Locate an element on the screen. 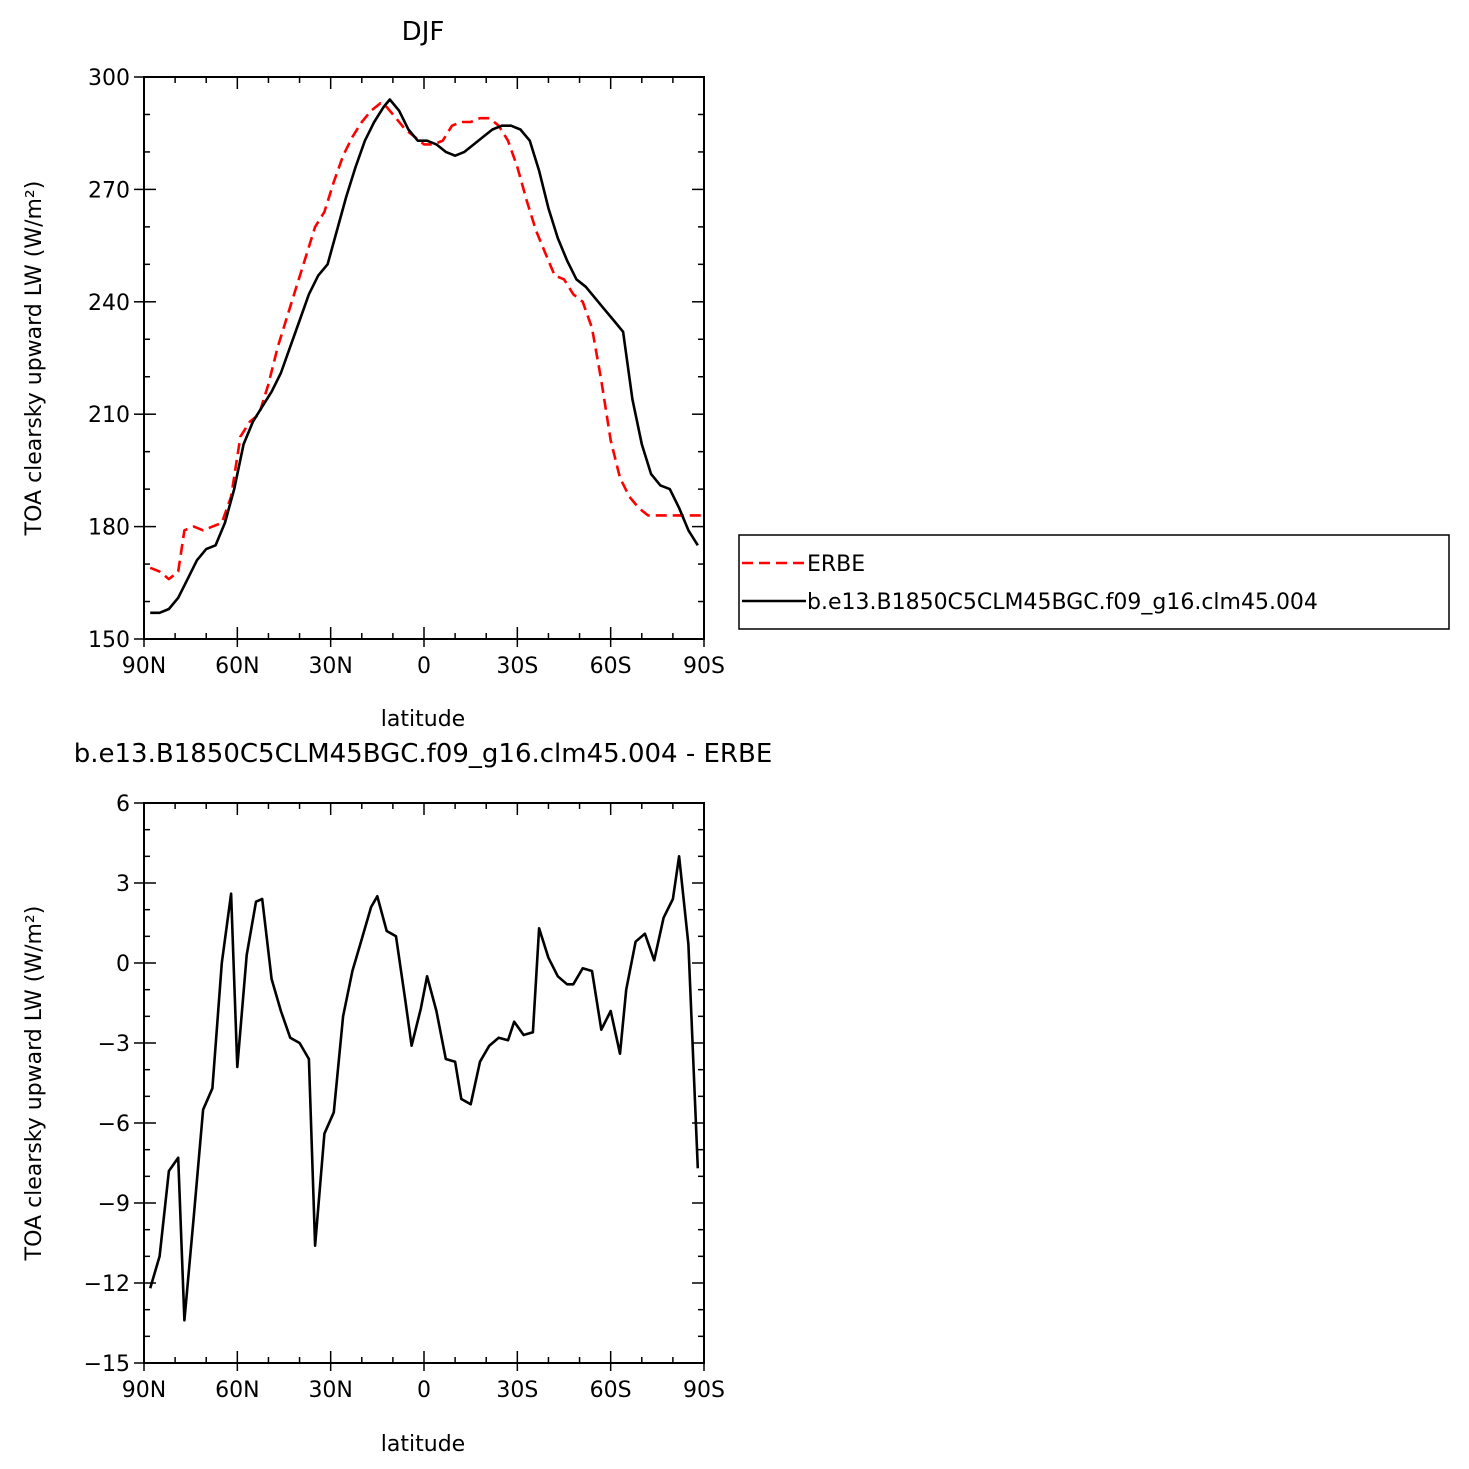 This screenshot has height=1469, width=1469. legend-label-erbe: ERBE is located at coordinates (836, 564).